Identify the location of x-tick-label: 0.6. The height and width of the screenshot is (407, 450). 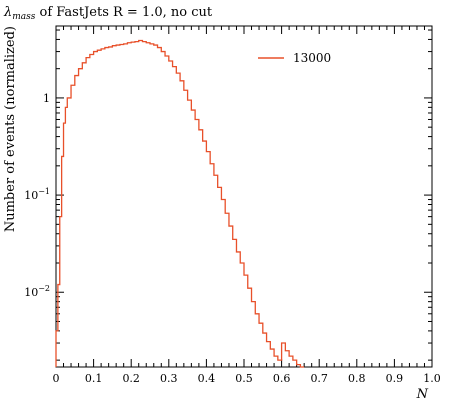
(282, 378).